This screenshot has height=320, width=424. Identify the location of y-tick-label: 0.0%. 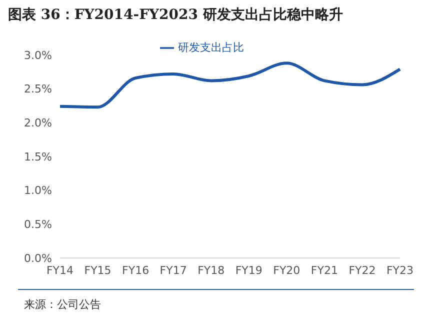
(38, 258).